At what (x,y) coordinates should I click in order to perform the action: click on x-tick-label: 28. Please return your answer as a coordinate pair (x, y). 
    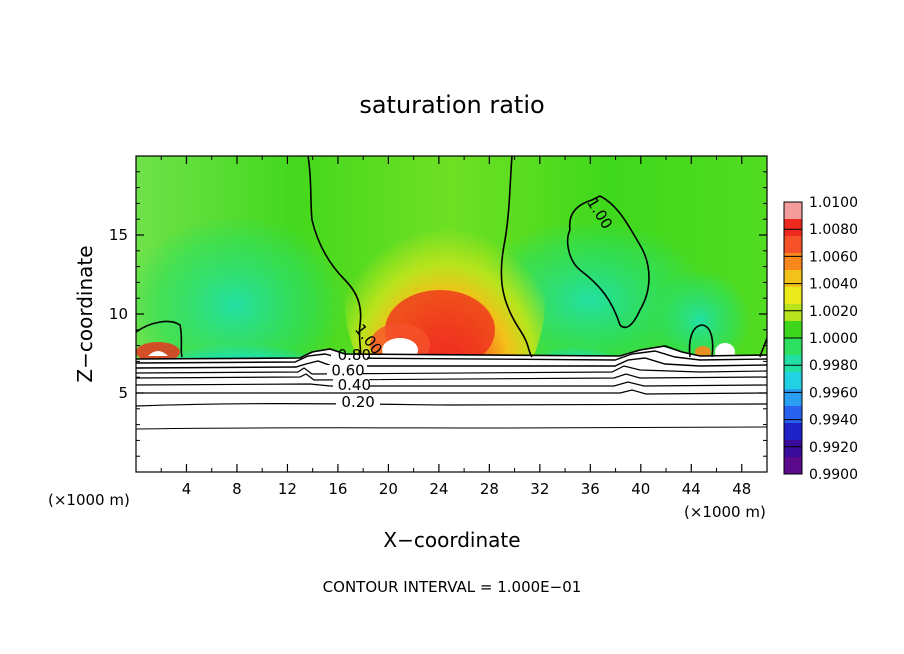
    Looking at the image, I should click on (489, 489).